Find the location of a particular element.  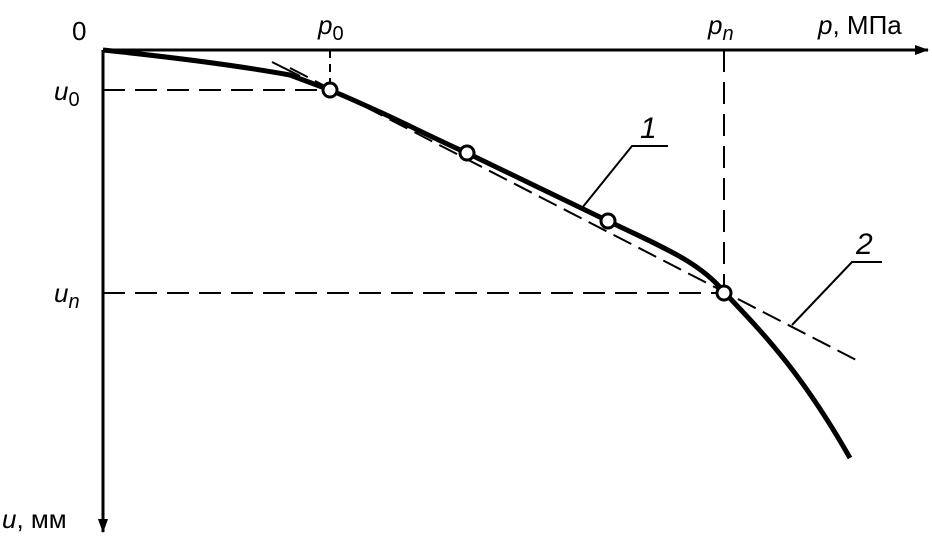

un-main: u is located at coordinates (61, 293).